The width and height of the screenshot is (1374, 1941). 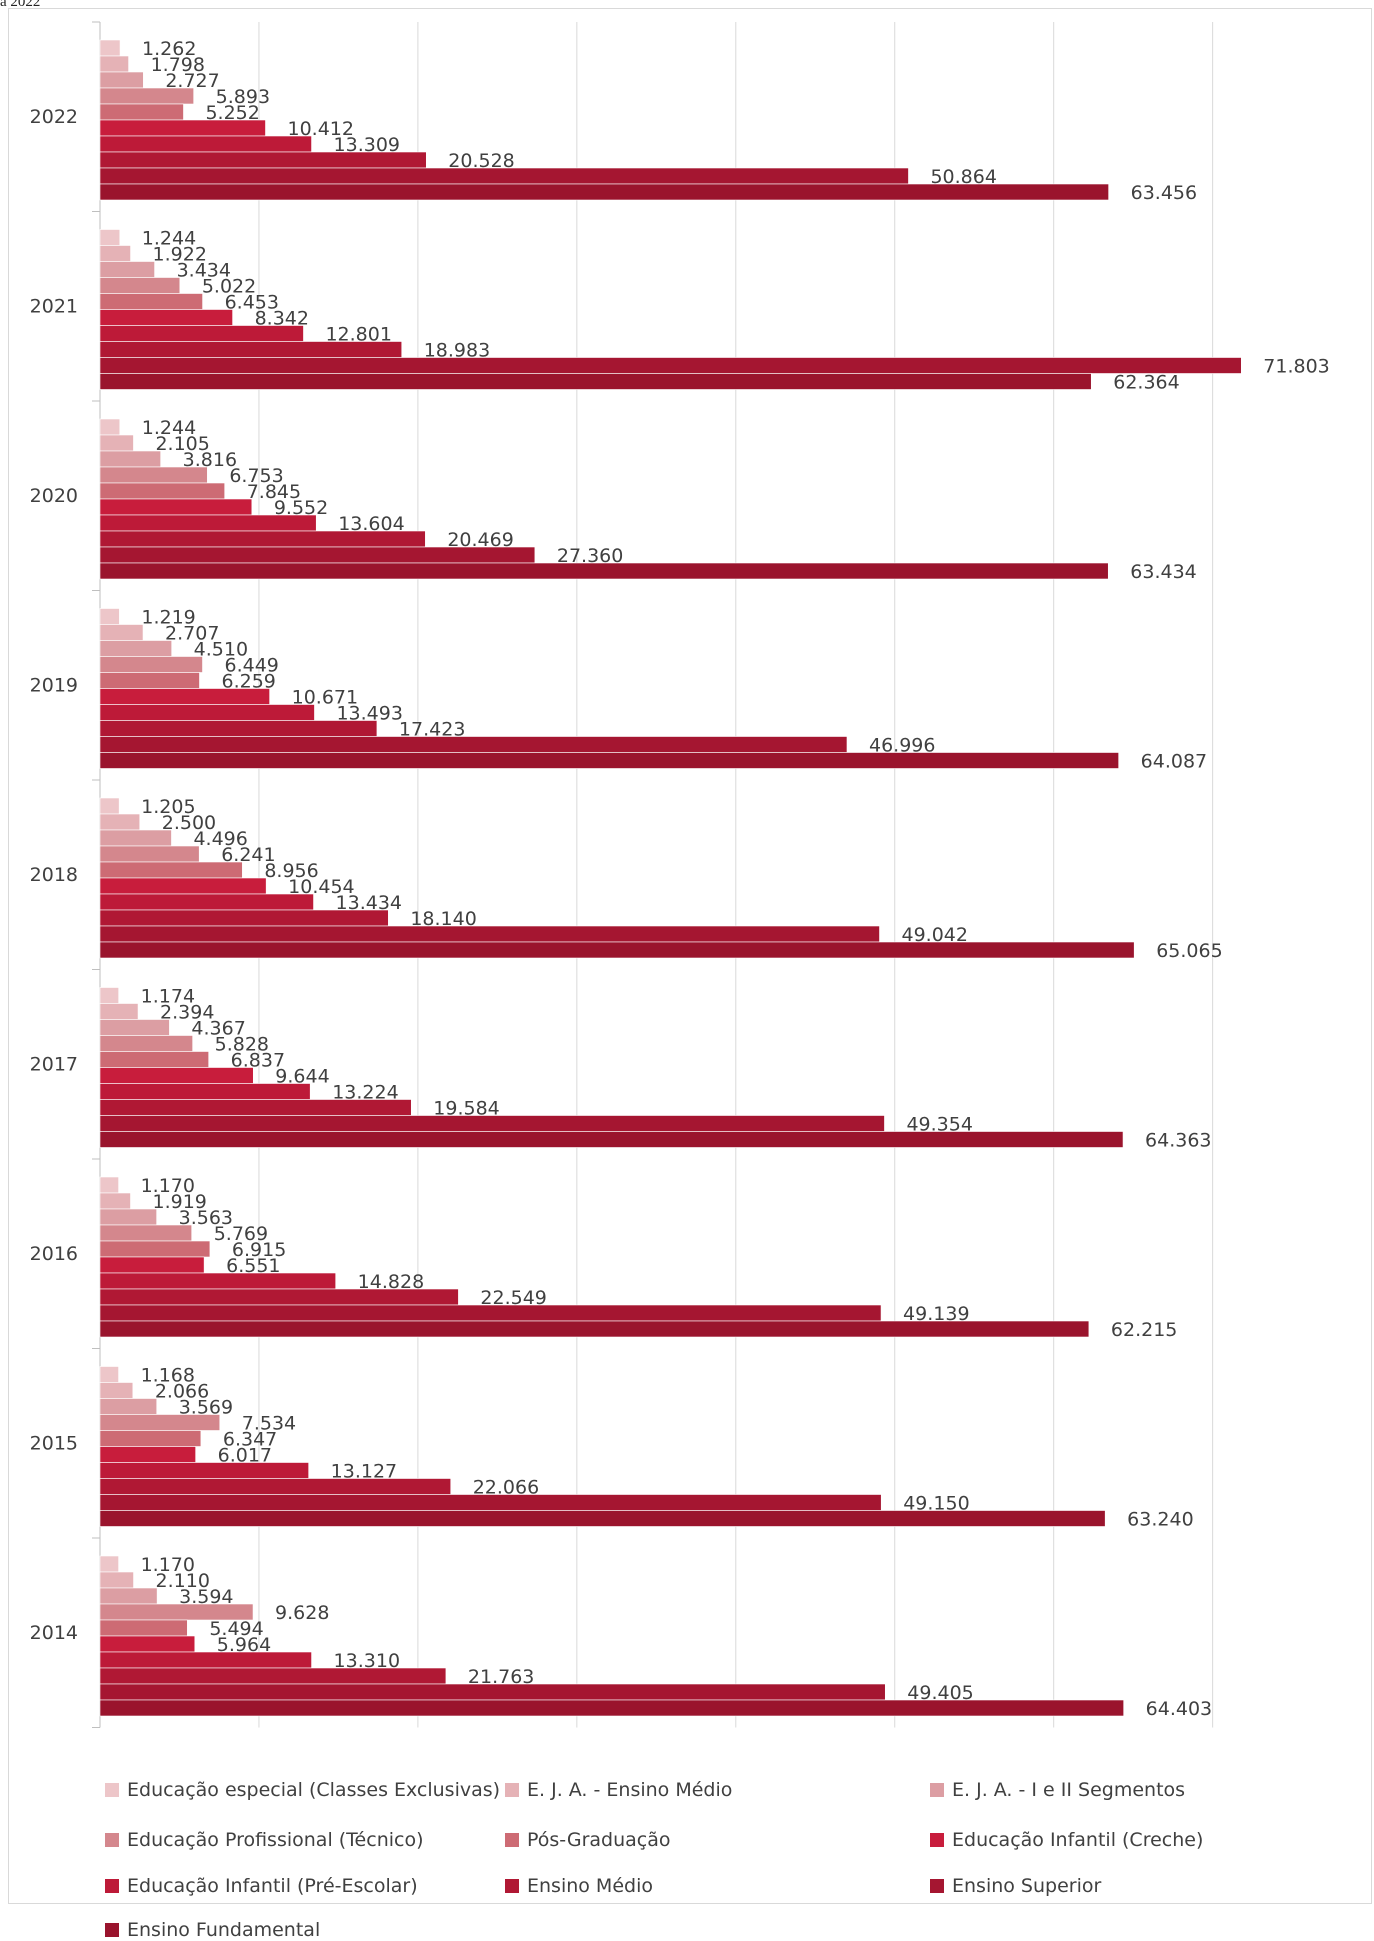 I want to click on category-label: 2021, so click(x=54, y=306).